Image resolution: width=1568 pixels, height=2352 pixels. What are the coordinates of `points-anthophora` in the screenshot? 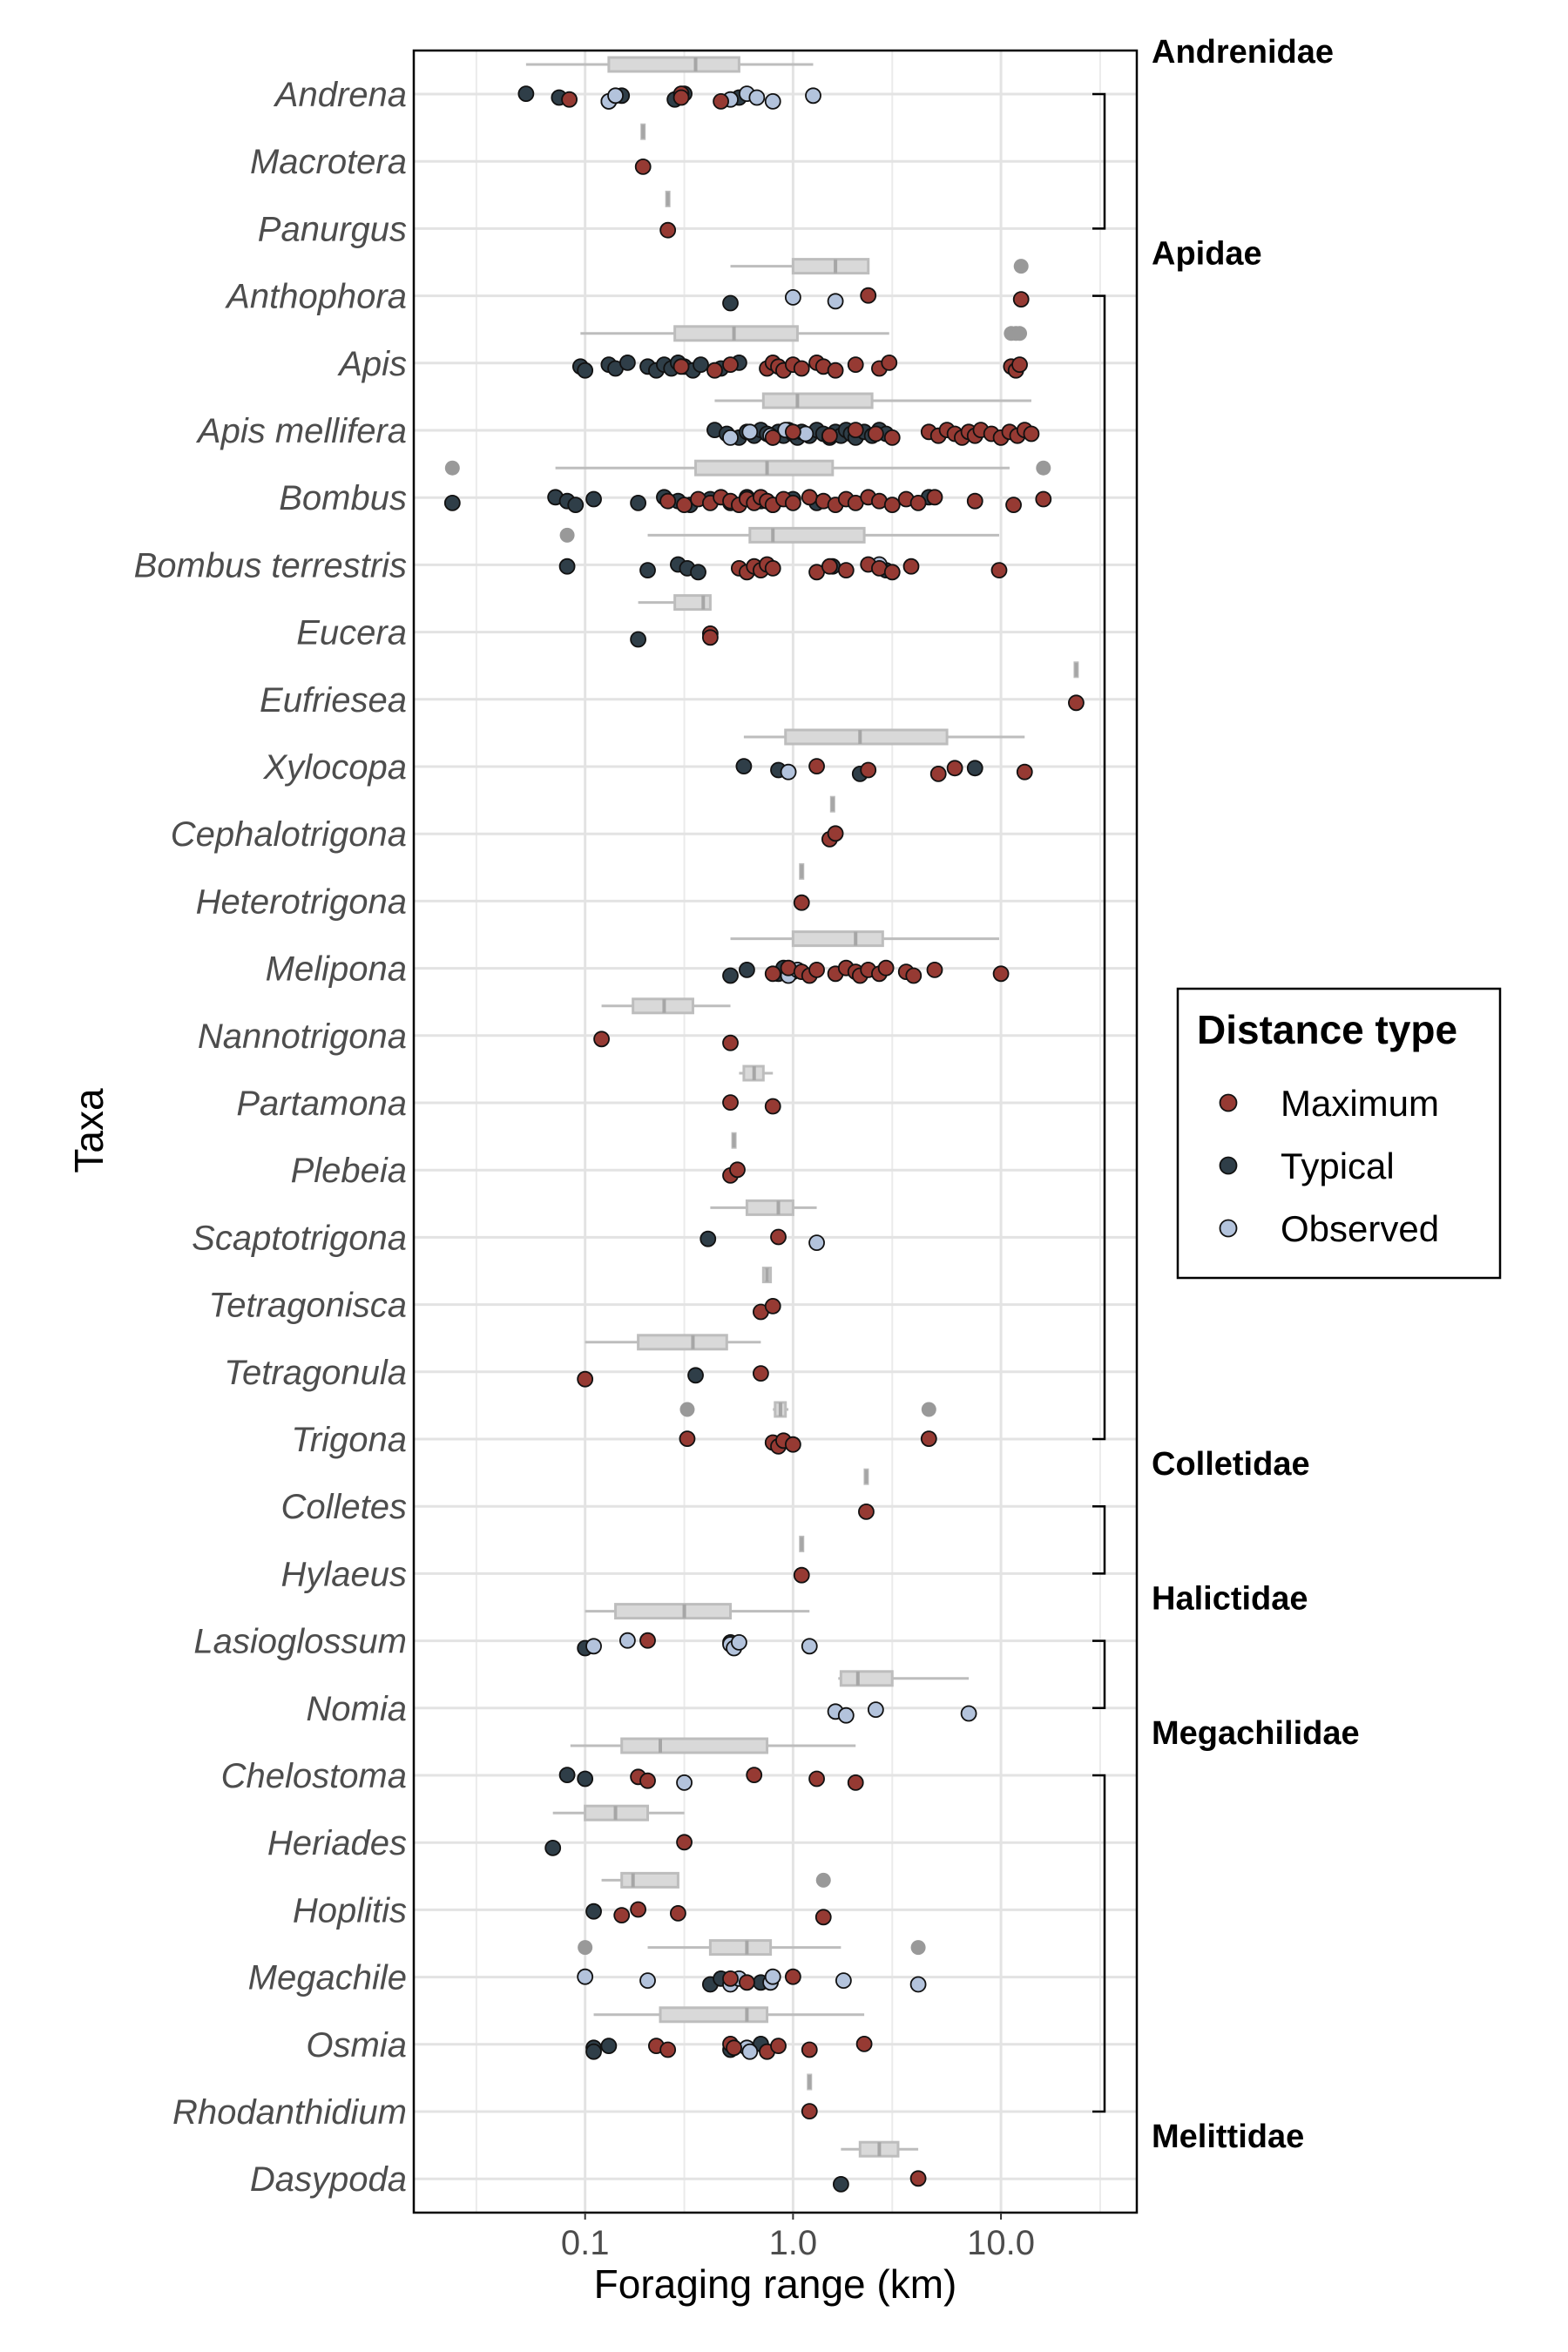 It's located at (876, 299).